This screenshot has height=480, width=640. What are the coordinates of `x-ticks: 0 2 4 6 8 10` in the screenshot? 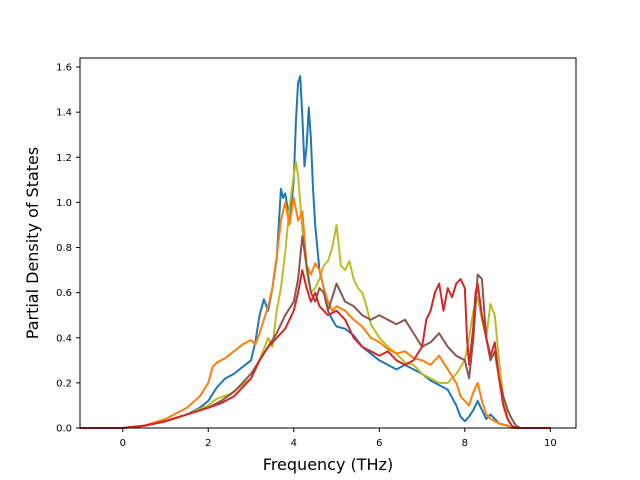 It's located at (338, 438).